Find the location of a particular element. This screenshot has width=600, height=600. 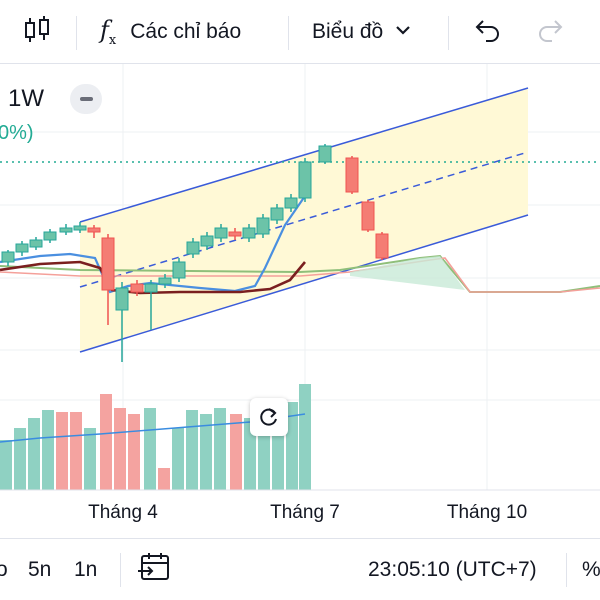

range-item: 5n is located at coordinates (40, 569).